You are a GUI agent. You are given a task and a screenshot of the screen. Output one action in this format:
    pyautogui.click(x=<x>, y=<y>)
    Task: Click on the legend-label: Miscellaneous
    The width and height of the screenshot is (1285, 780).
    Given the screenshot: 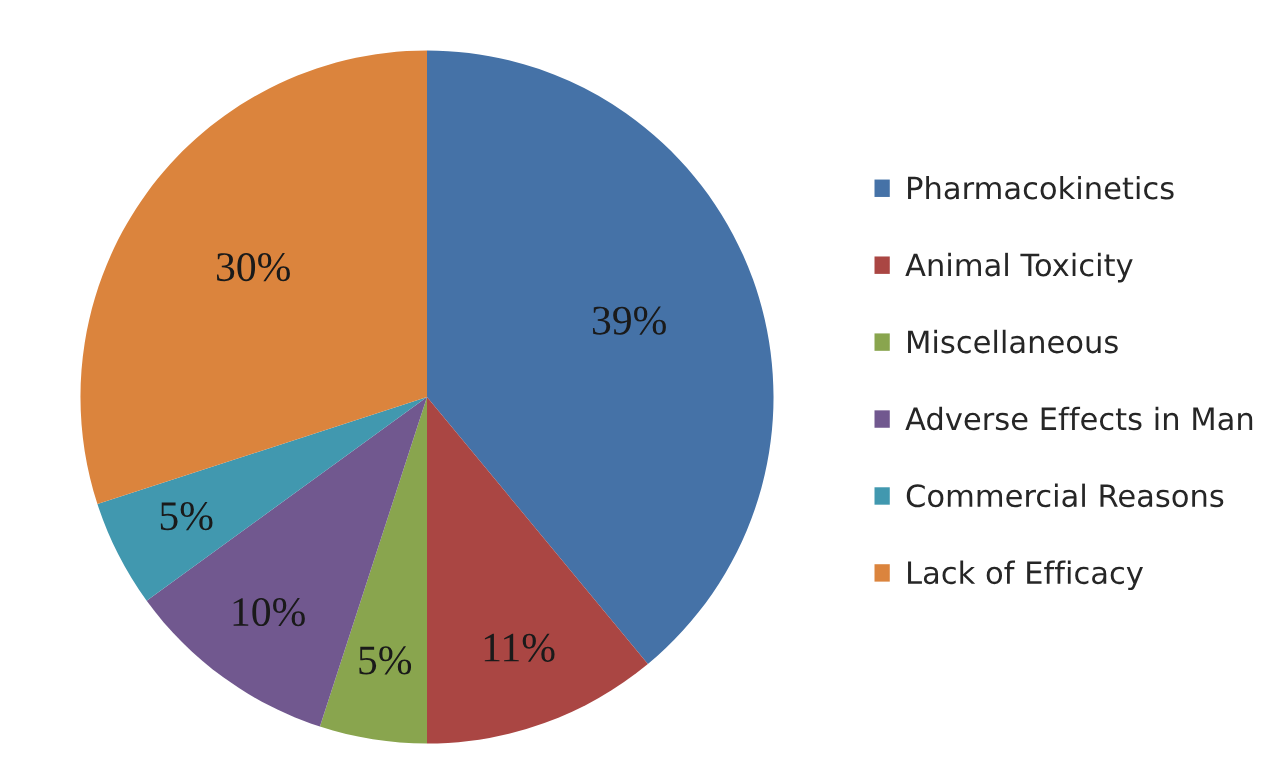 What is the action you would take?
    pyautogui.click(x=1013, y=341)
    